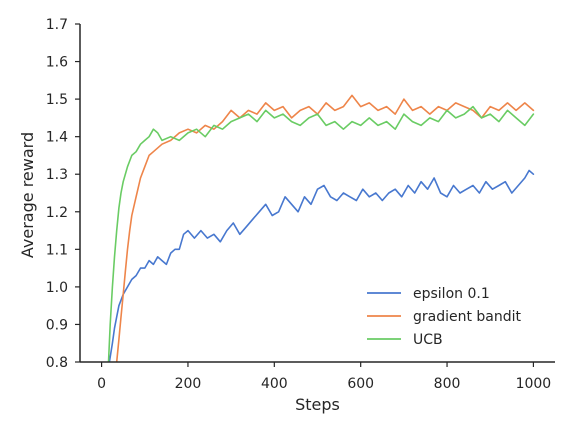 The height and width of the screenshot is (432, 576). Describe the element at coordinates (274, 384) in the screenshot. I see `x-tick-label: 400` at that location.